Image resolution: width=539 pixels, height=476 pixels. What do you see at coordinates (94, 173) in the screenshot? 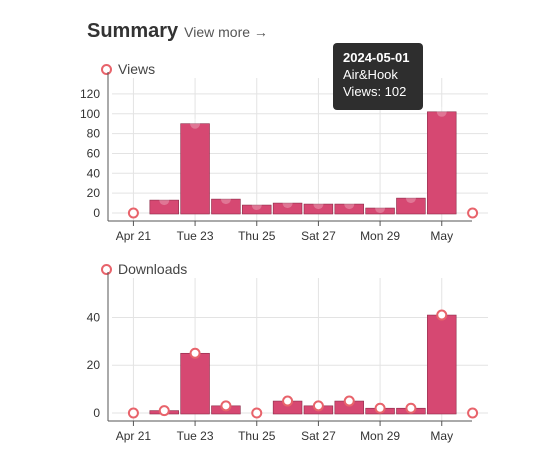
I see `views-y-tick-label: 40` at bounding box center [94, 173].